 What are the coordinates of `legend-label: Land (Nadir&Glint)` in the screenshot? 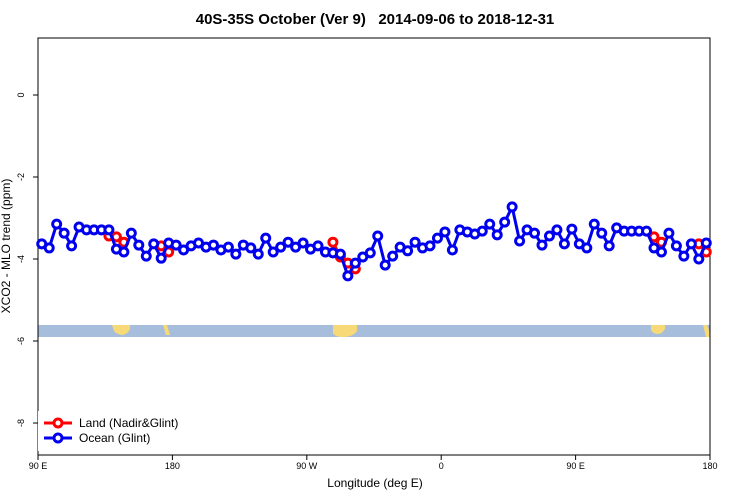 It's located at (128, 423).